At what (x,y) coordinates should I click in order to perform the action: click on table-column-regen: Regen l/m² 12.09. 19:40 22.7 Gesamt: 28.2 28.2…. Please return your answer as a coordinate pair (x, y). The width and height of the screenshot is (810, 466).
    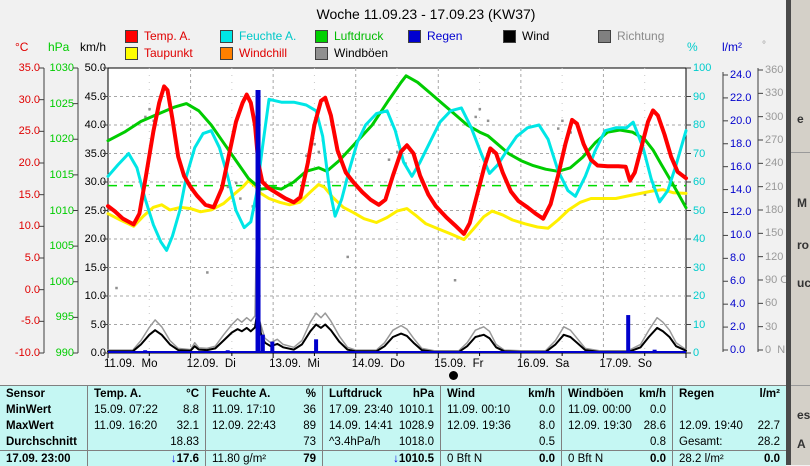
    Looking at the image, I should click on (729, 426).